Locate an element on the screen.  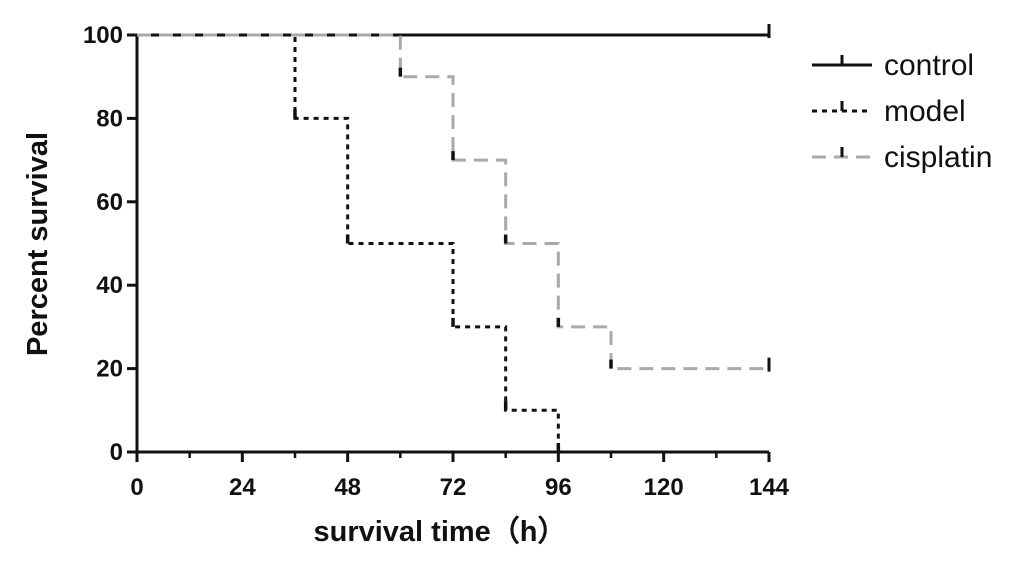
legend: control model cisplatin is located at coordinates (902, 111).